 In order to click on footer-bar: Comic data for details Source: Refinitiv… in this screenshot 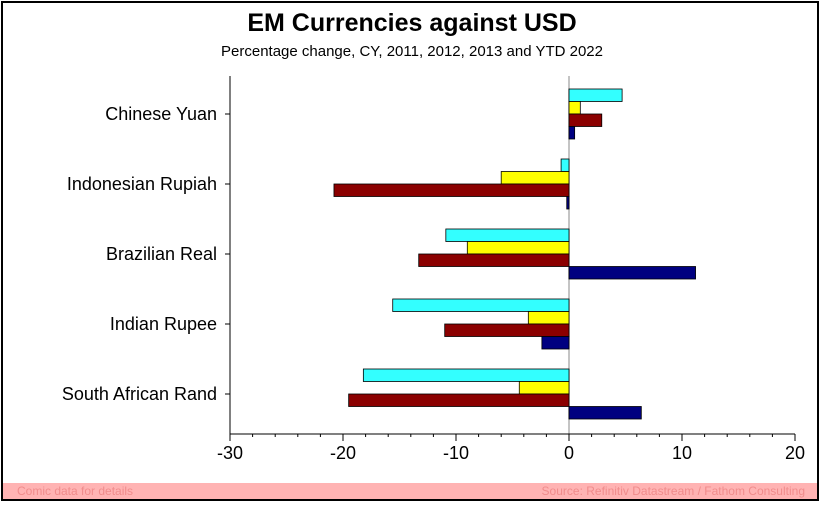, I will do `click(410, 491)`.